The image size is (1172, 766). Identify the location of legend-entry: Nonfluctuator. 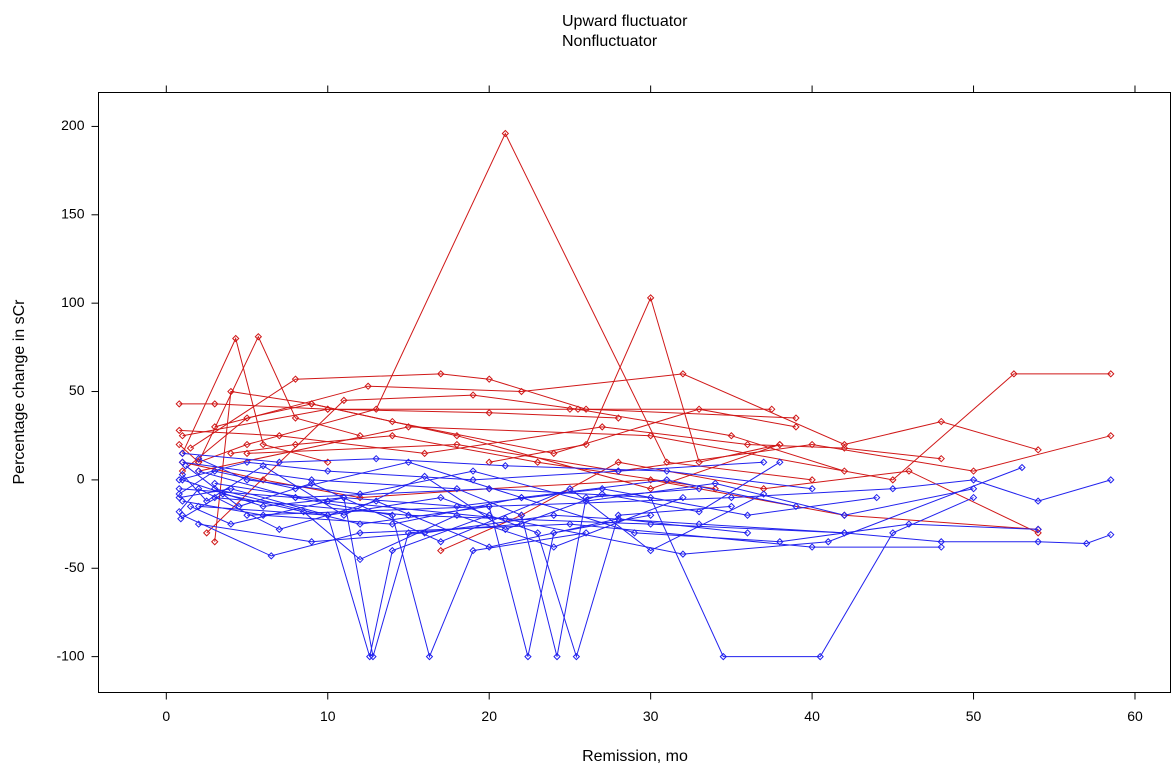
(610, 41).